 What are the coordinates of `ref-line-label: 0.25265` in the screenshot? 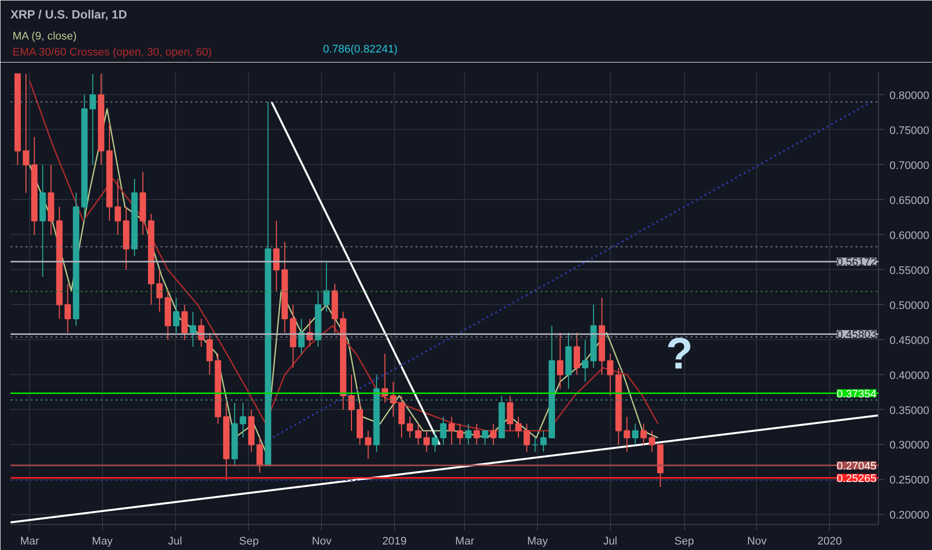 It's located at (856, 478).